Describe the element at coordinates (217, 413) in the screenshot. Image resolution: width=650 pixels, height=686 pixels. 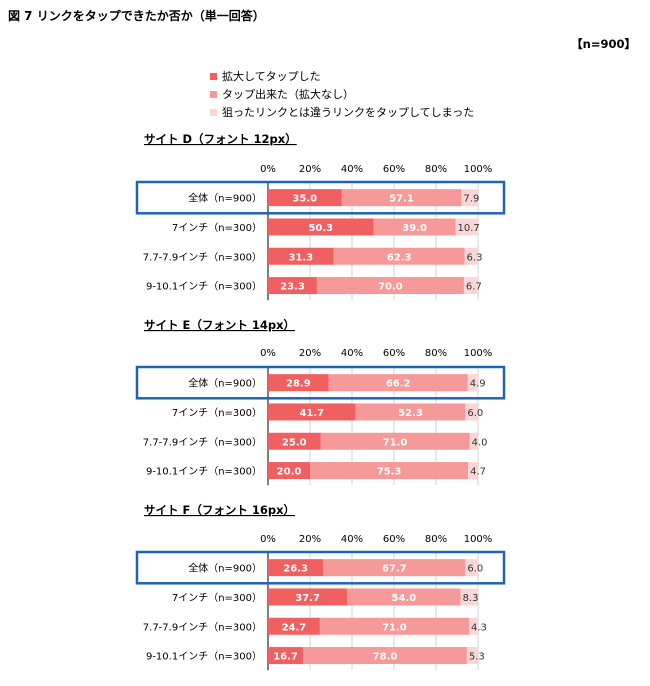
I see `category-label: 7インチ（n=300）` at that location.